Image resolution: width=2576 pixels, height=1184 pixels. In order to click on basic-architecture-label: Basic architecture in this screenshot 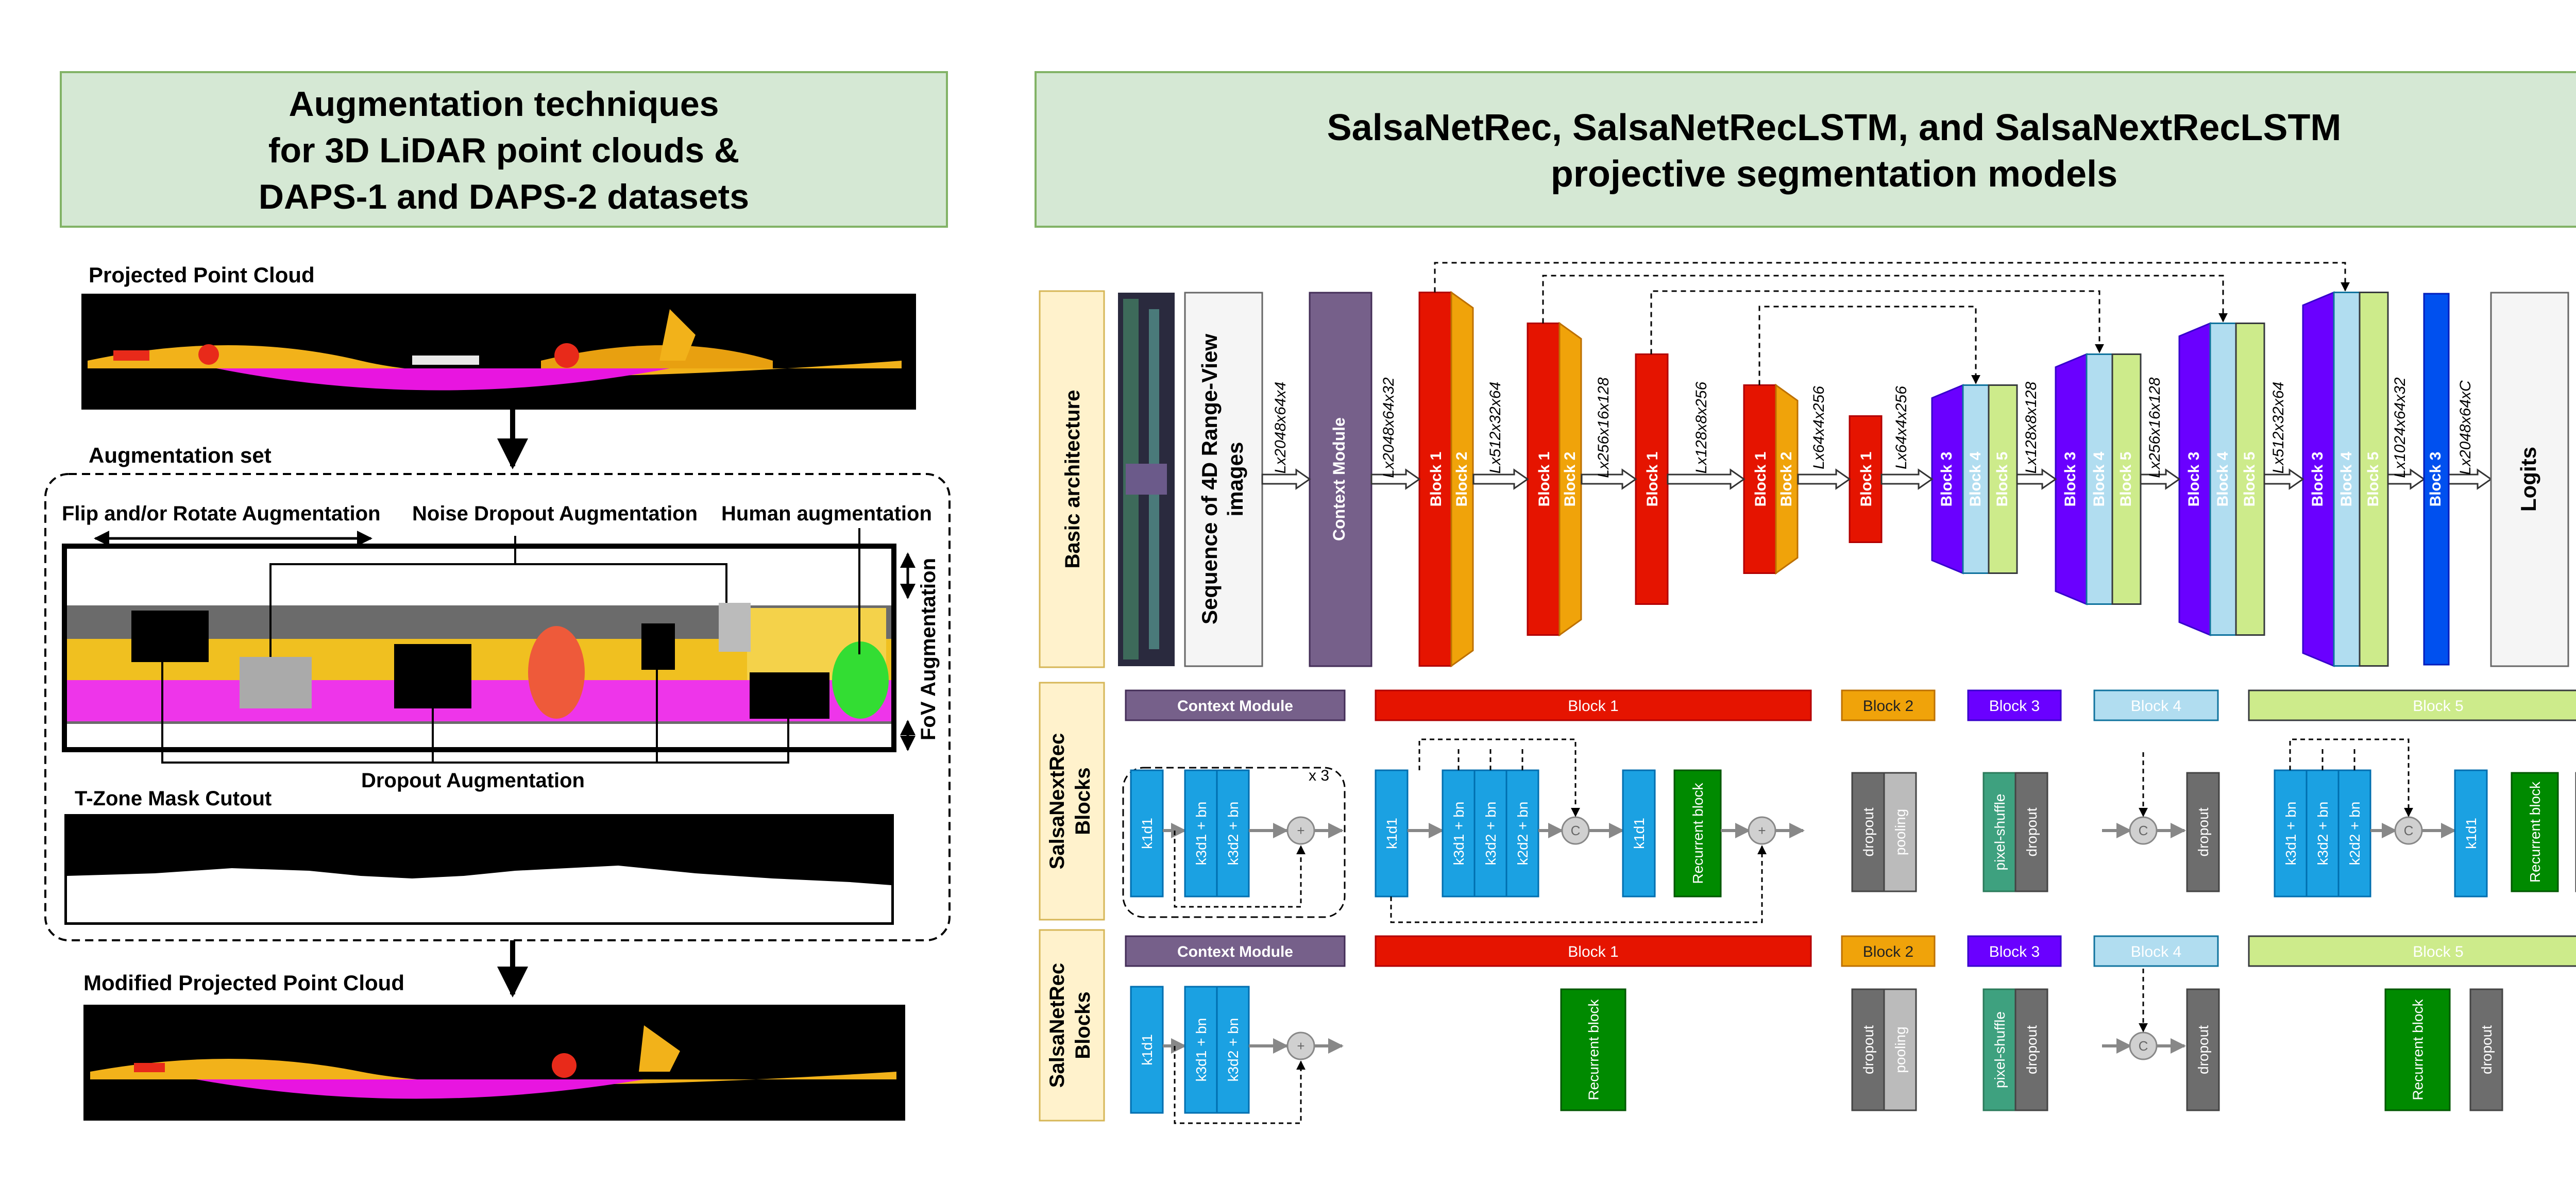, I will do `click(1072, 479)`.